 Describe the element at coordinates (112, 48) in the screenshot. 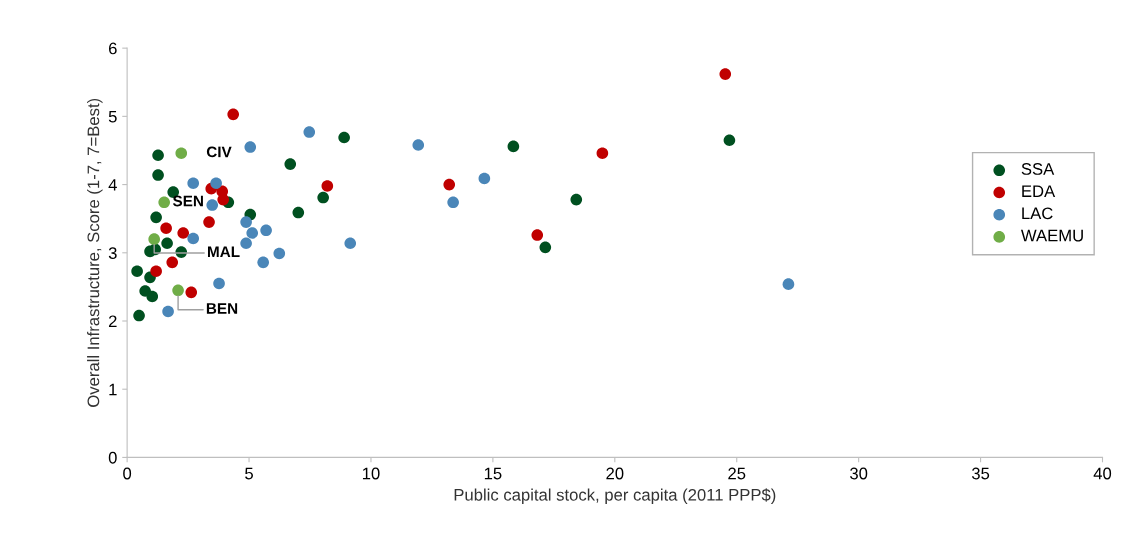

I see `y-tick-label: 6` at that location.